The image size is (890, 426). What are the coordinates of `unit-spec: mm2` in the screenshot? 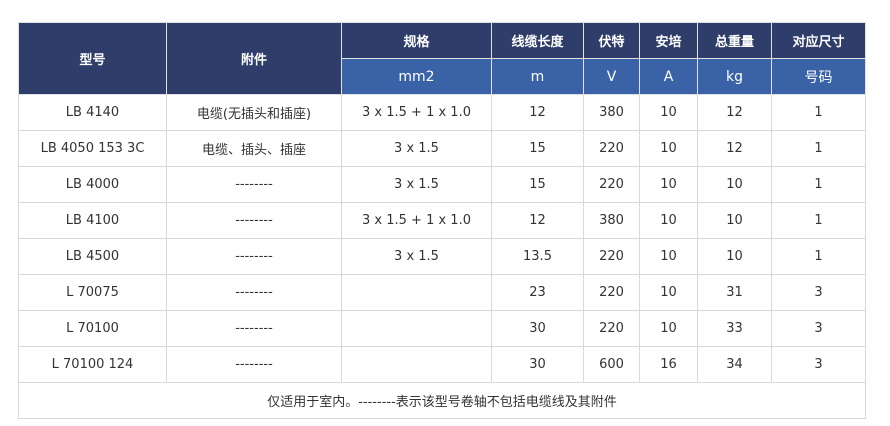 It's located at (416, 76).